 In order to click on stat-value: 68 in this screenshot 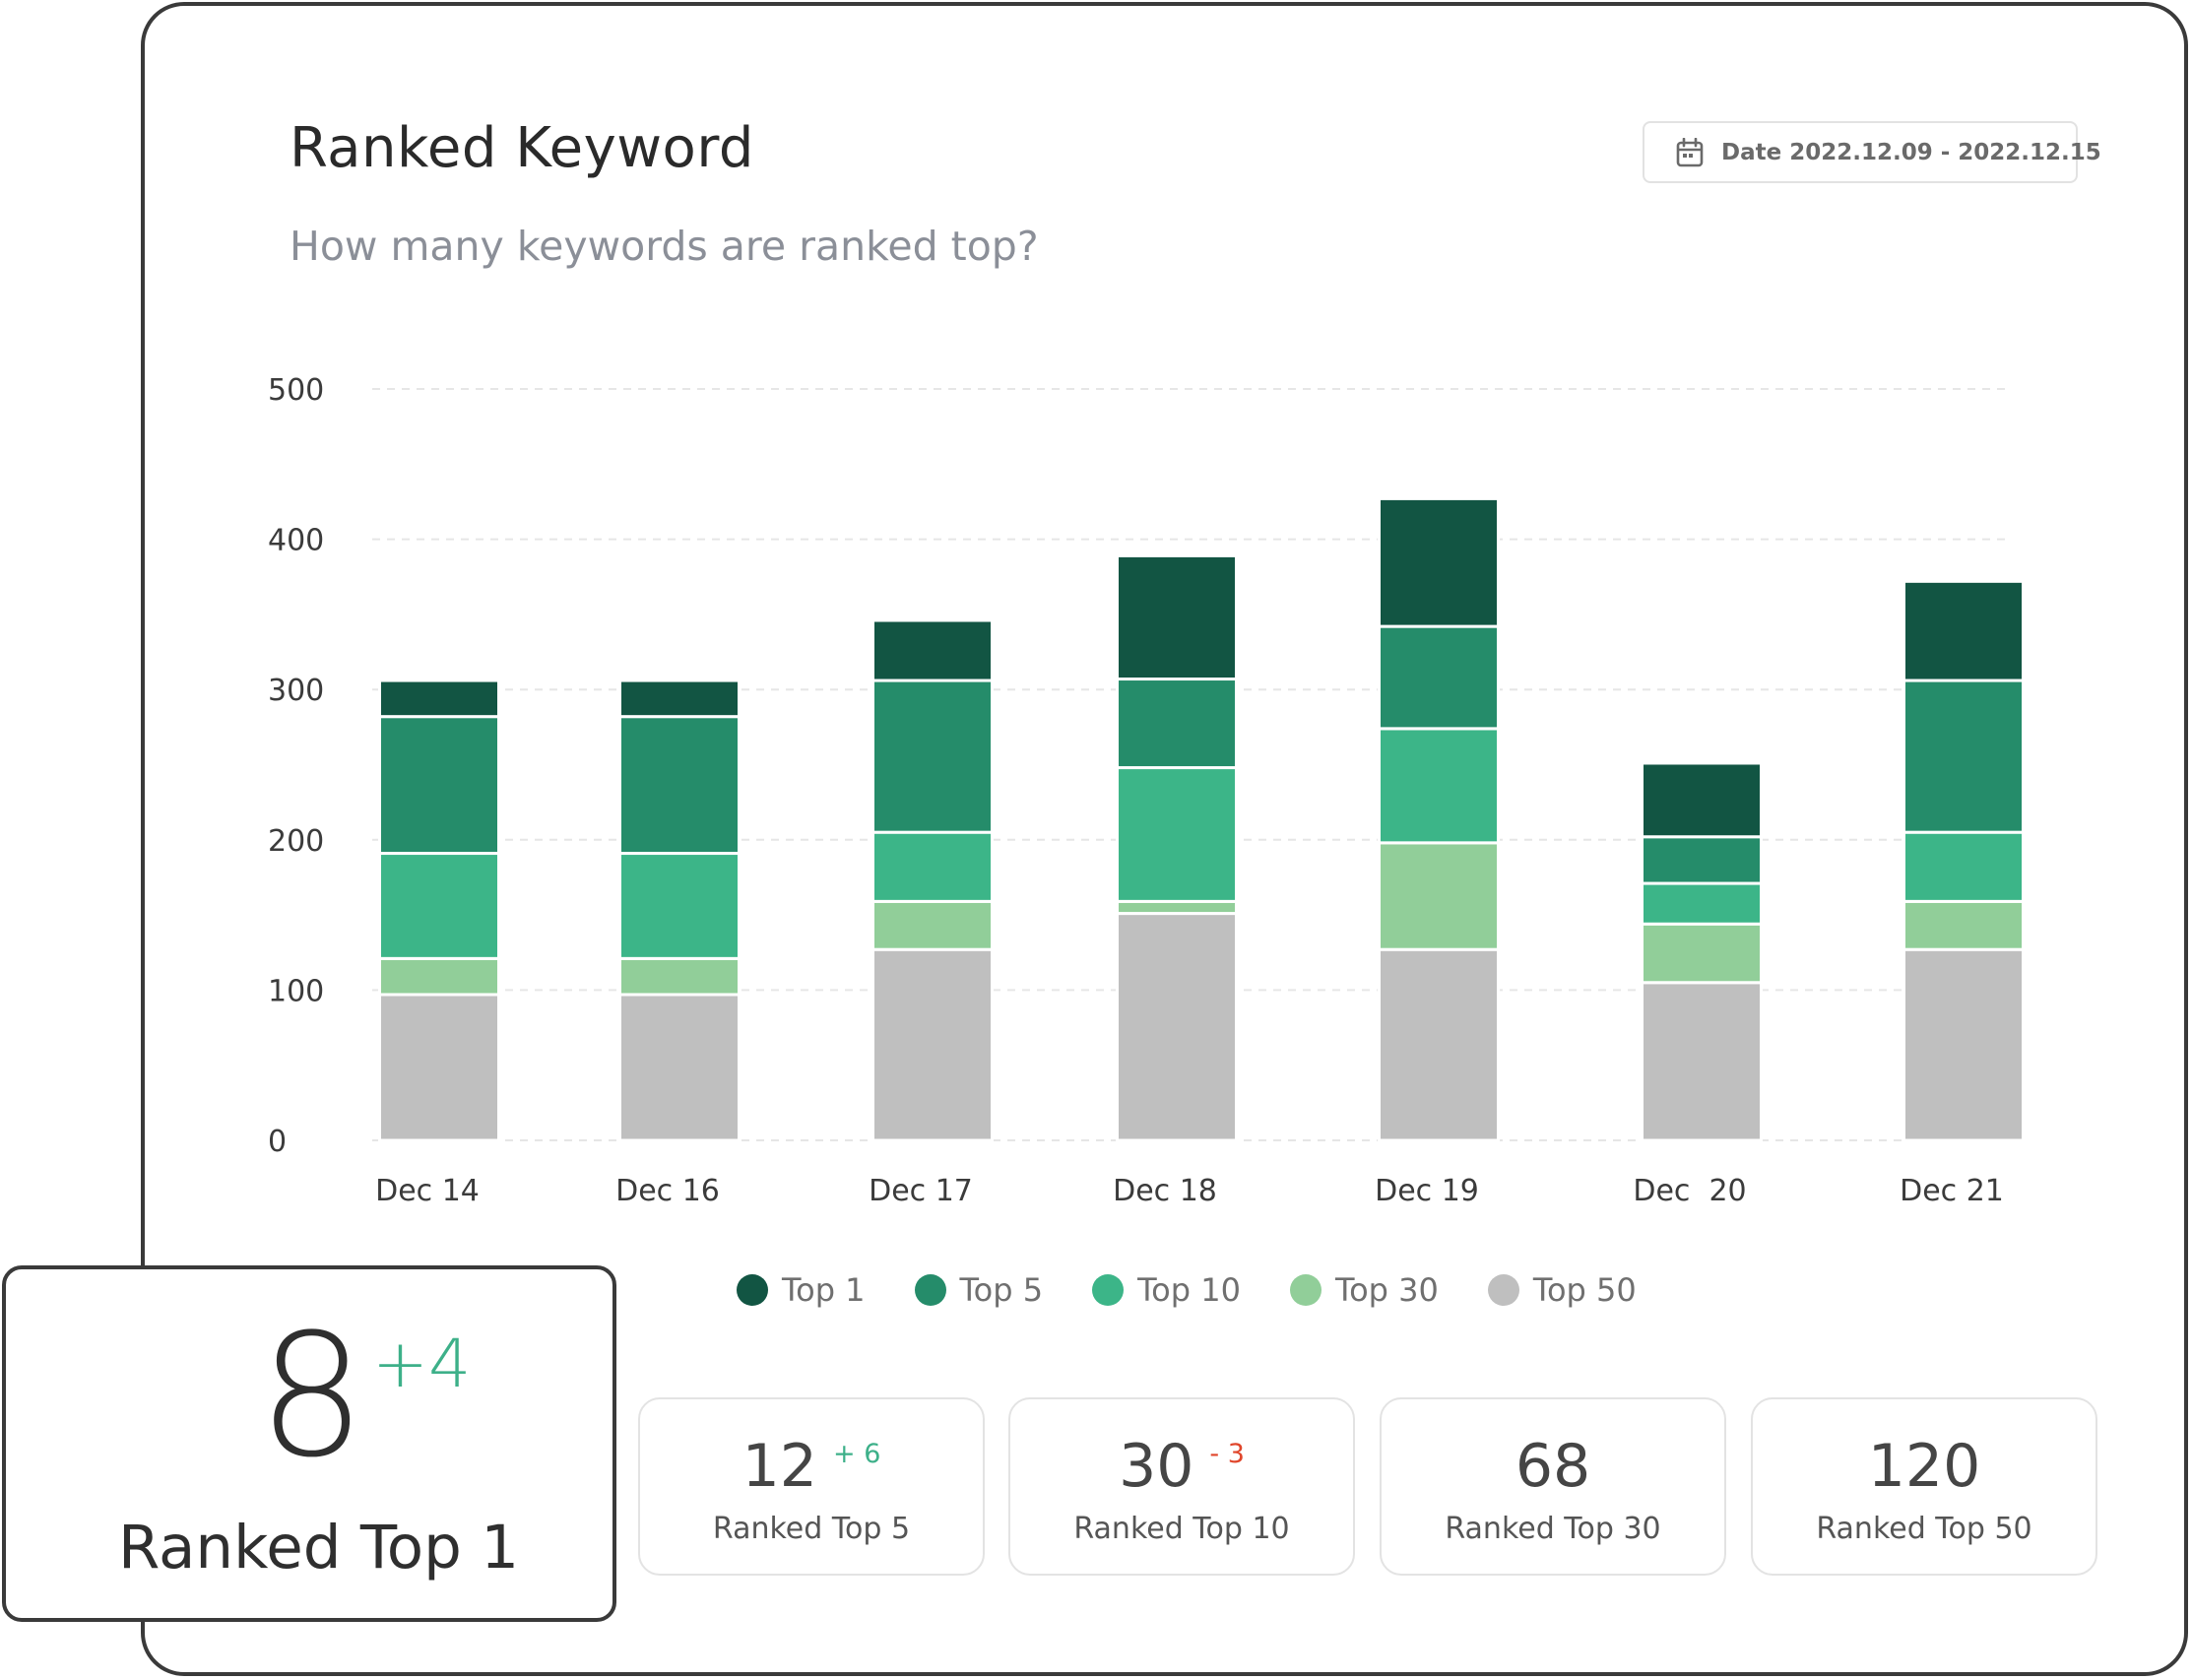, I will do `click(1553, 1466)`.